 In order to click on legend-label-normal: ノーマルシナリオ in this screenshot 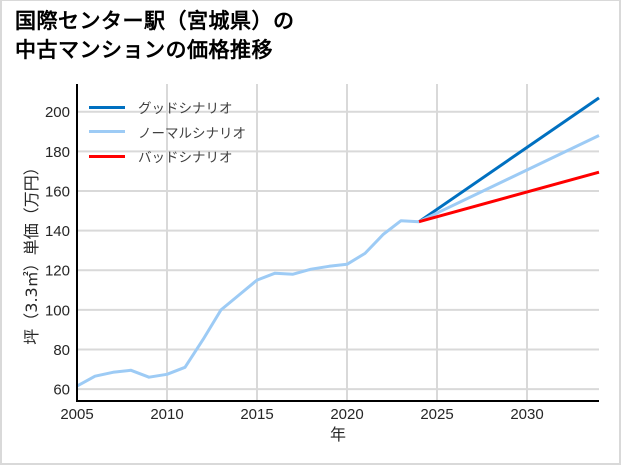, I will do `click(192, 133)`.